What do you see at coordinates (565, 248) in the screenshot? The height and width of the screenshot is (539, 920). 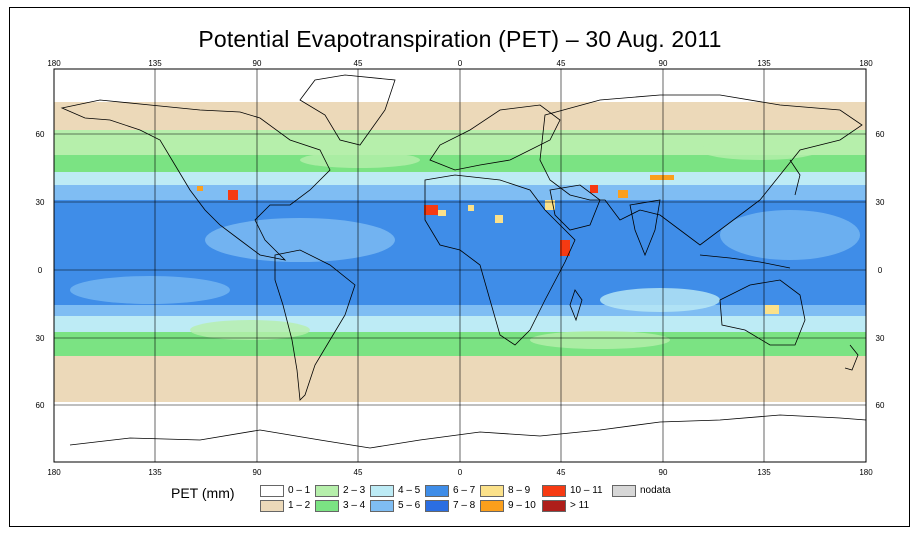 I see `pet-hotspot-horn-of-africa` at bounding box center [565, 248].